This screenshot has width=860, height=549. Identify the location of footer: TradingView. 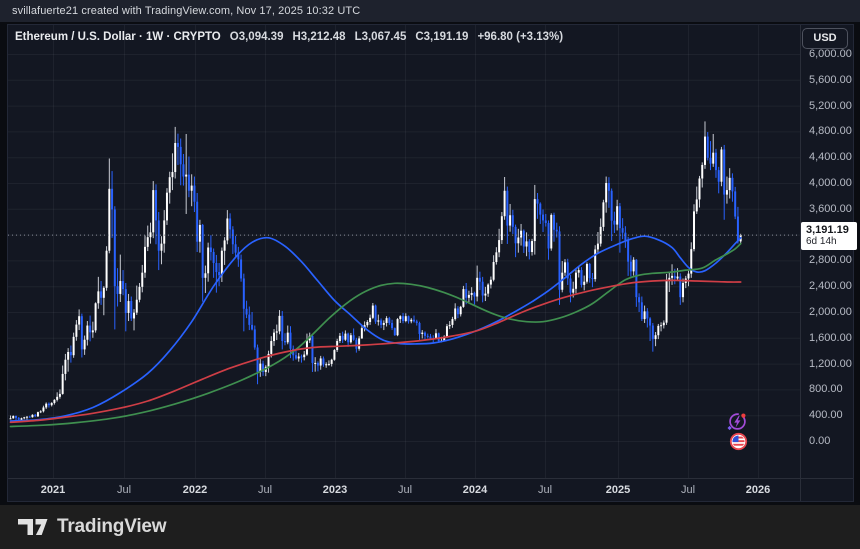
(430, 527).